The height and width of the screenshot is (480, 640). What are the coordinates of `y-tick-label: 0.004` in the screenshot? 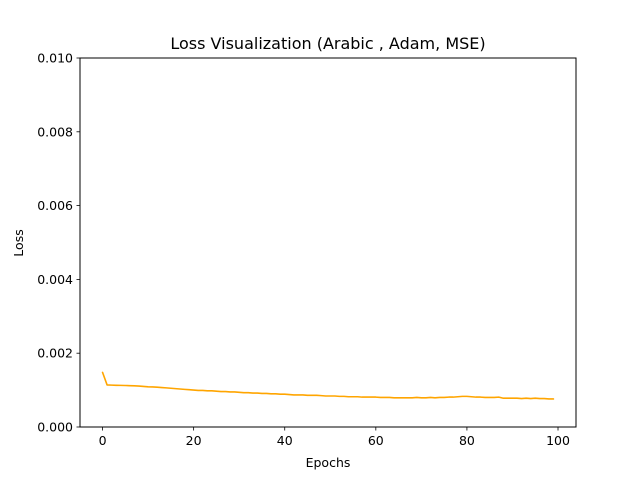 It's located at (55, 279).